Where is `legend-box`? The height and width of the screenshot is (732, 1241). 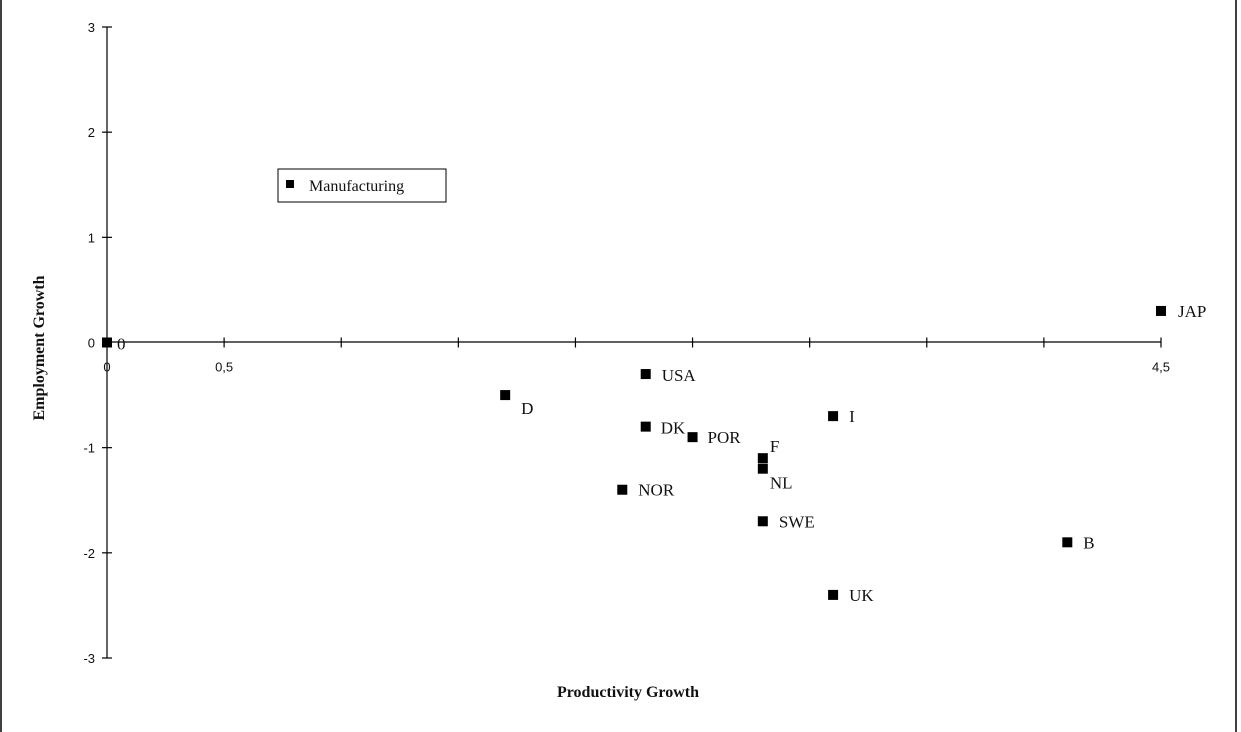
legend-box is located at coordinates (362, 185).